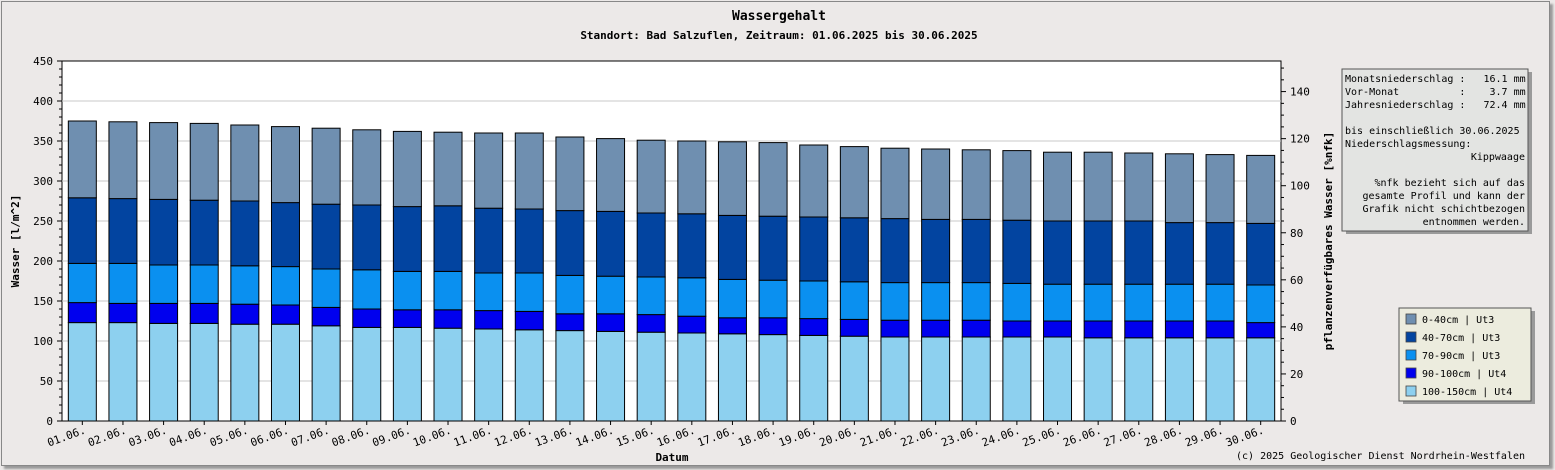 This screenshot has width=1555, height=470. I want to click on info-line-8: %nfk bezieht sich auf das, so click(1449, 183).